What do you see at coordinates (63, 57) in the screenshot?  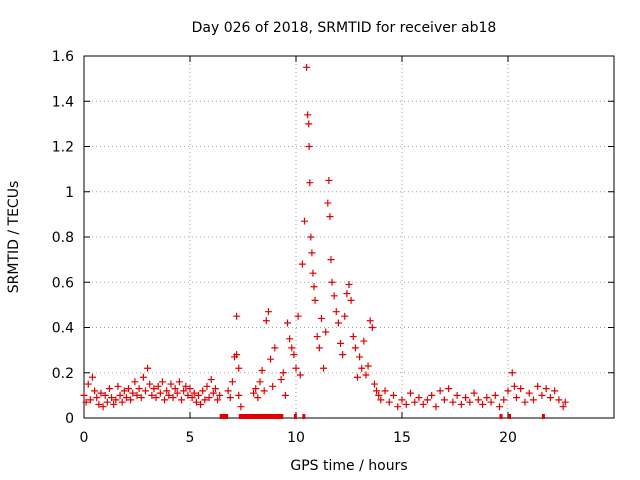 I see `y-tick-label: 1.6` at bounding box center [63, 57].